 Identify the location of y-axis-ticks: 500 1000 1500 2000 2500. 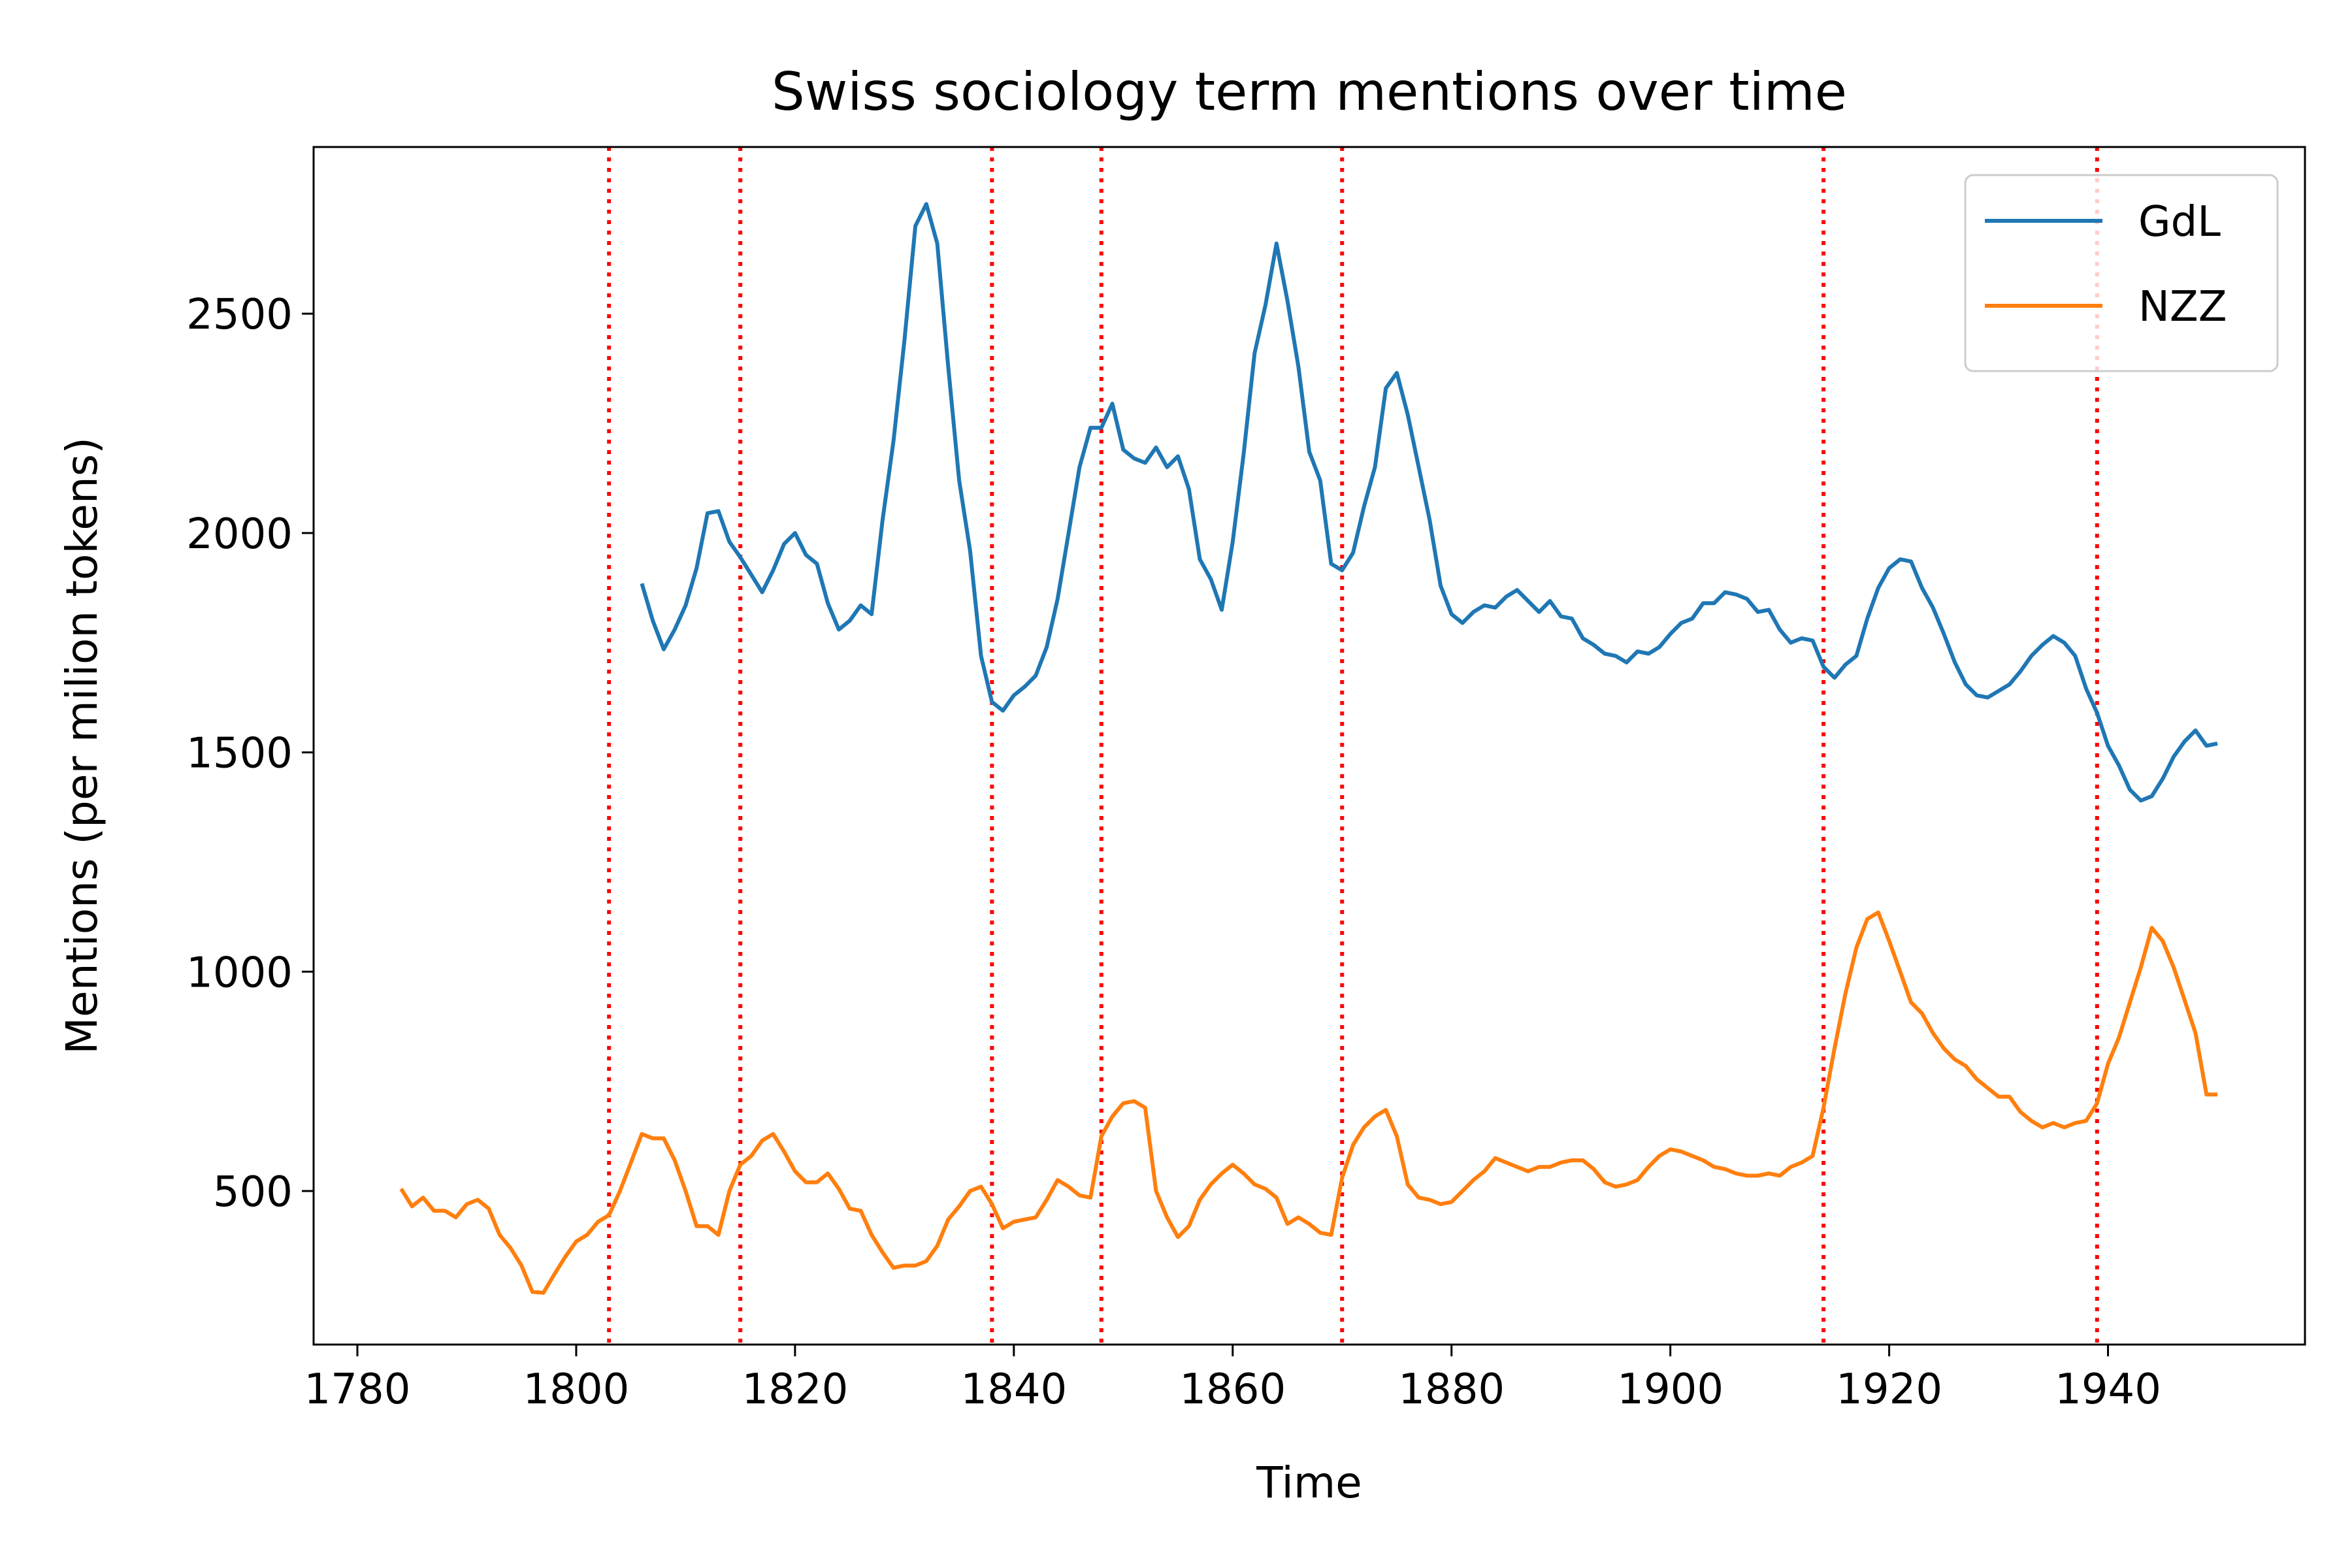
(250, 754).